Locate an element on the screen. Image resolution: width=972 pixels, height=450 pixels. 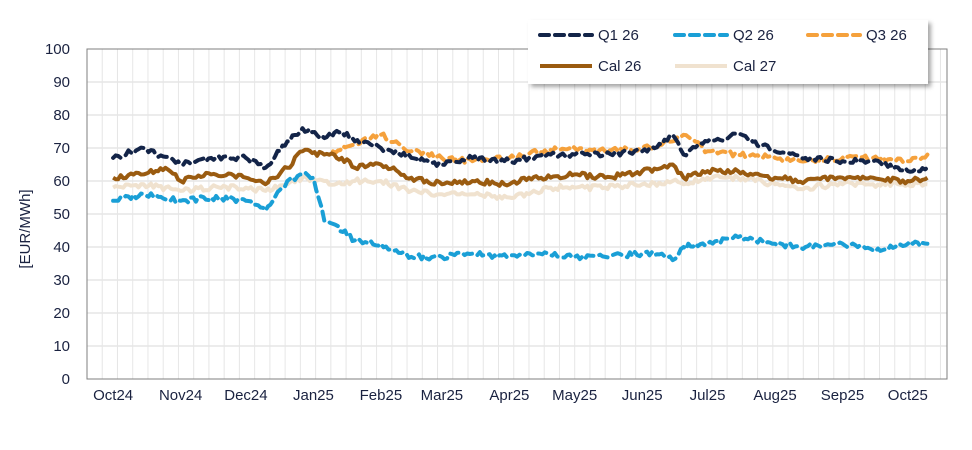
legend: Q1 26 Q2 26 Q3 26 Cal 26 Cal 27 is located at coordinates (728, 52).